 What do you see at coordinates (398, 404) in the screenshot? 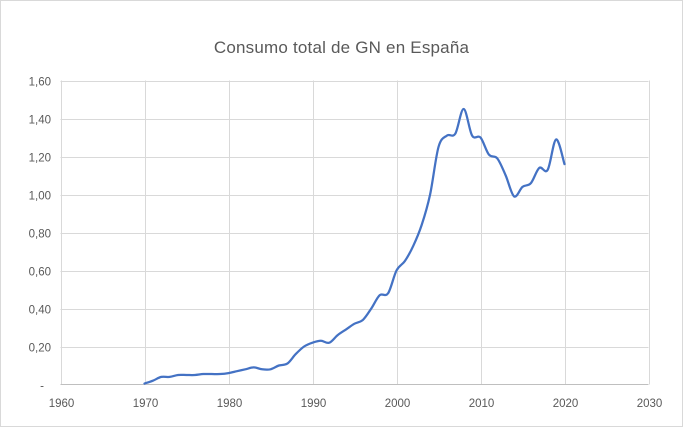
I see `x-tick-label: 2000` at bounding box center [398, 404].